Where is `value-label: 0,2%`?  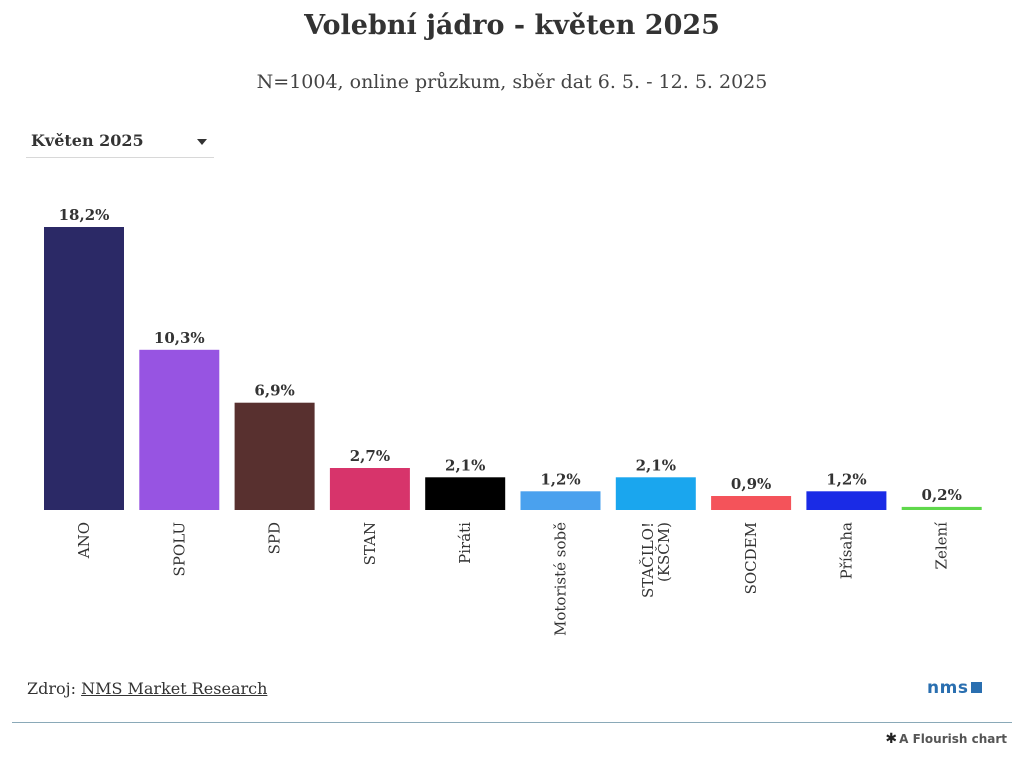
value-label: 0,2% is located at coordinates (942, 495).